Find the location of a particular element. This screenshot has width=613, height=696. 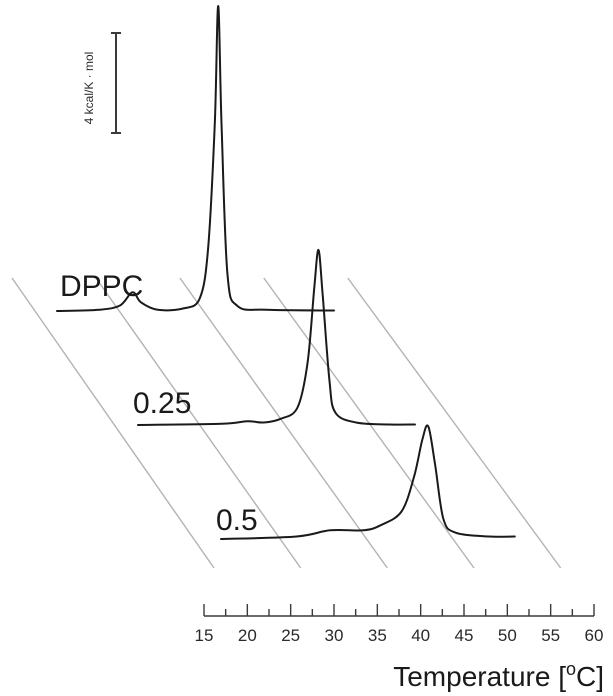

x-tick-label-35: 35 is located at coordinates (377, 635).